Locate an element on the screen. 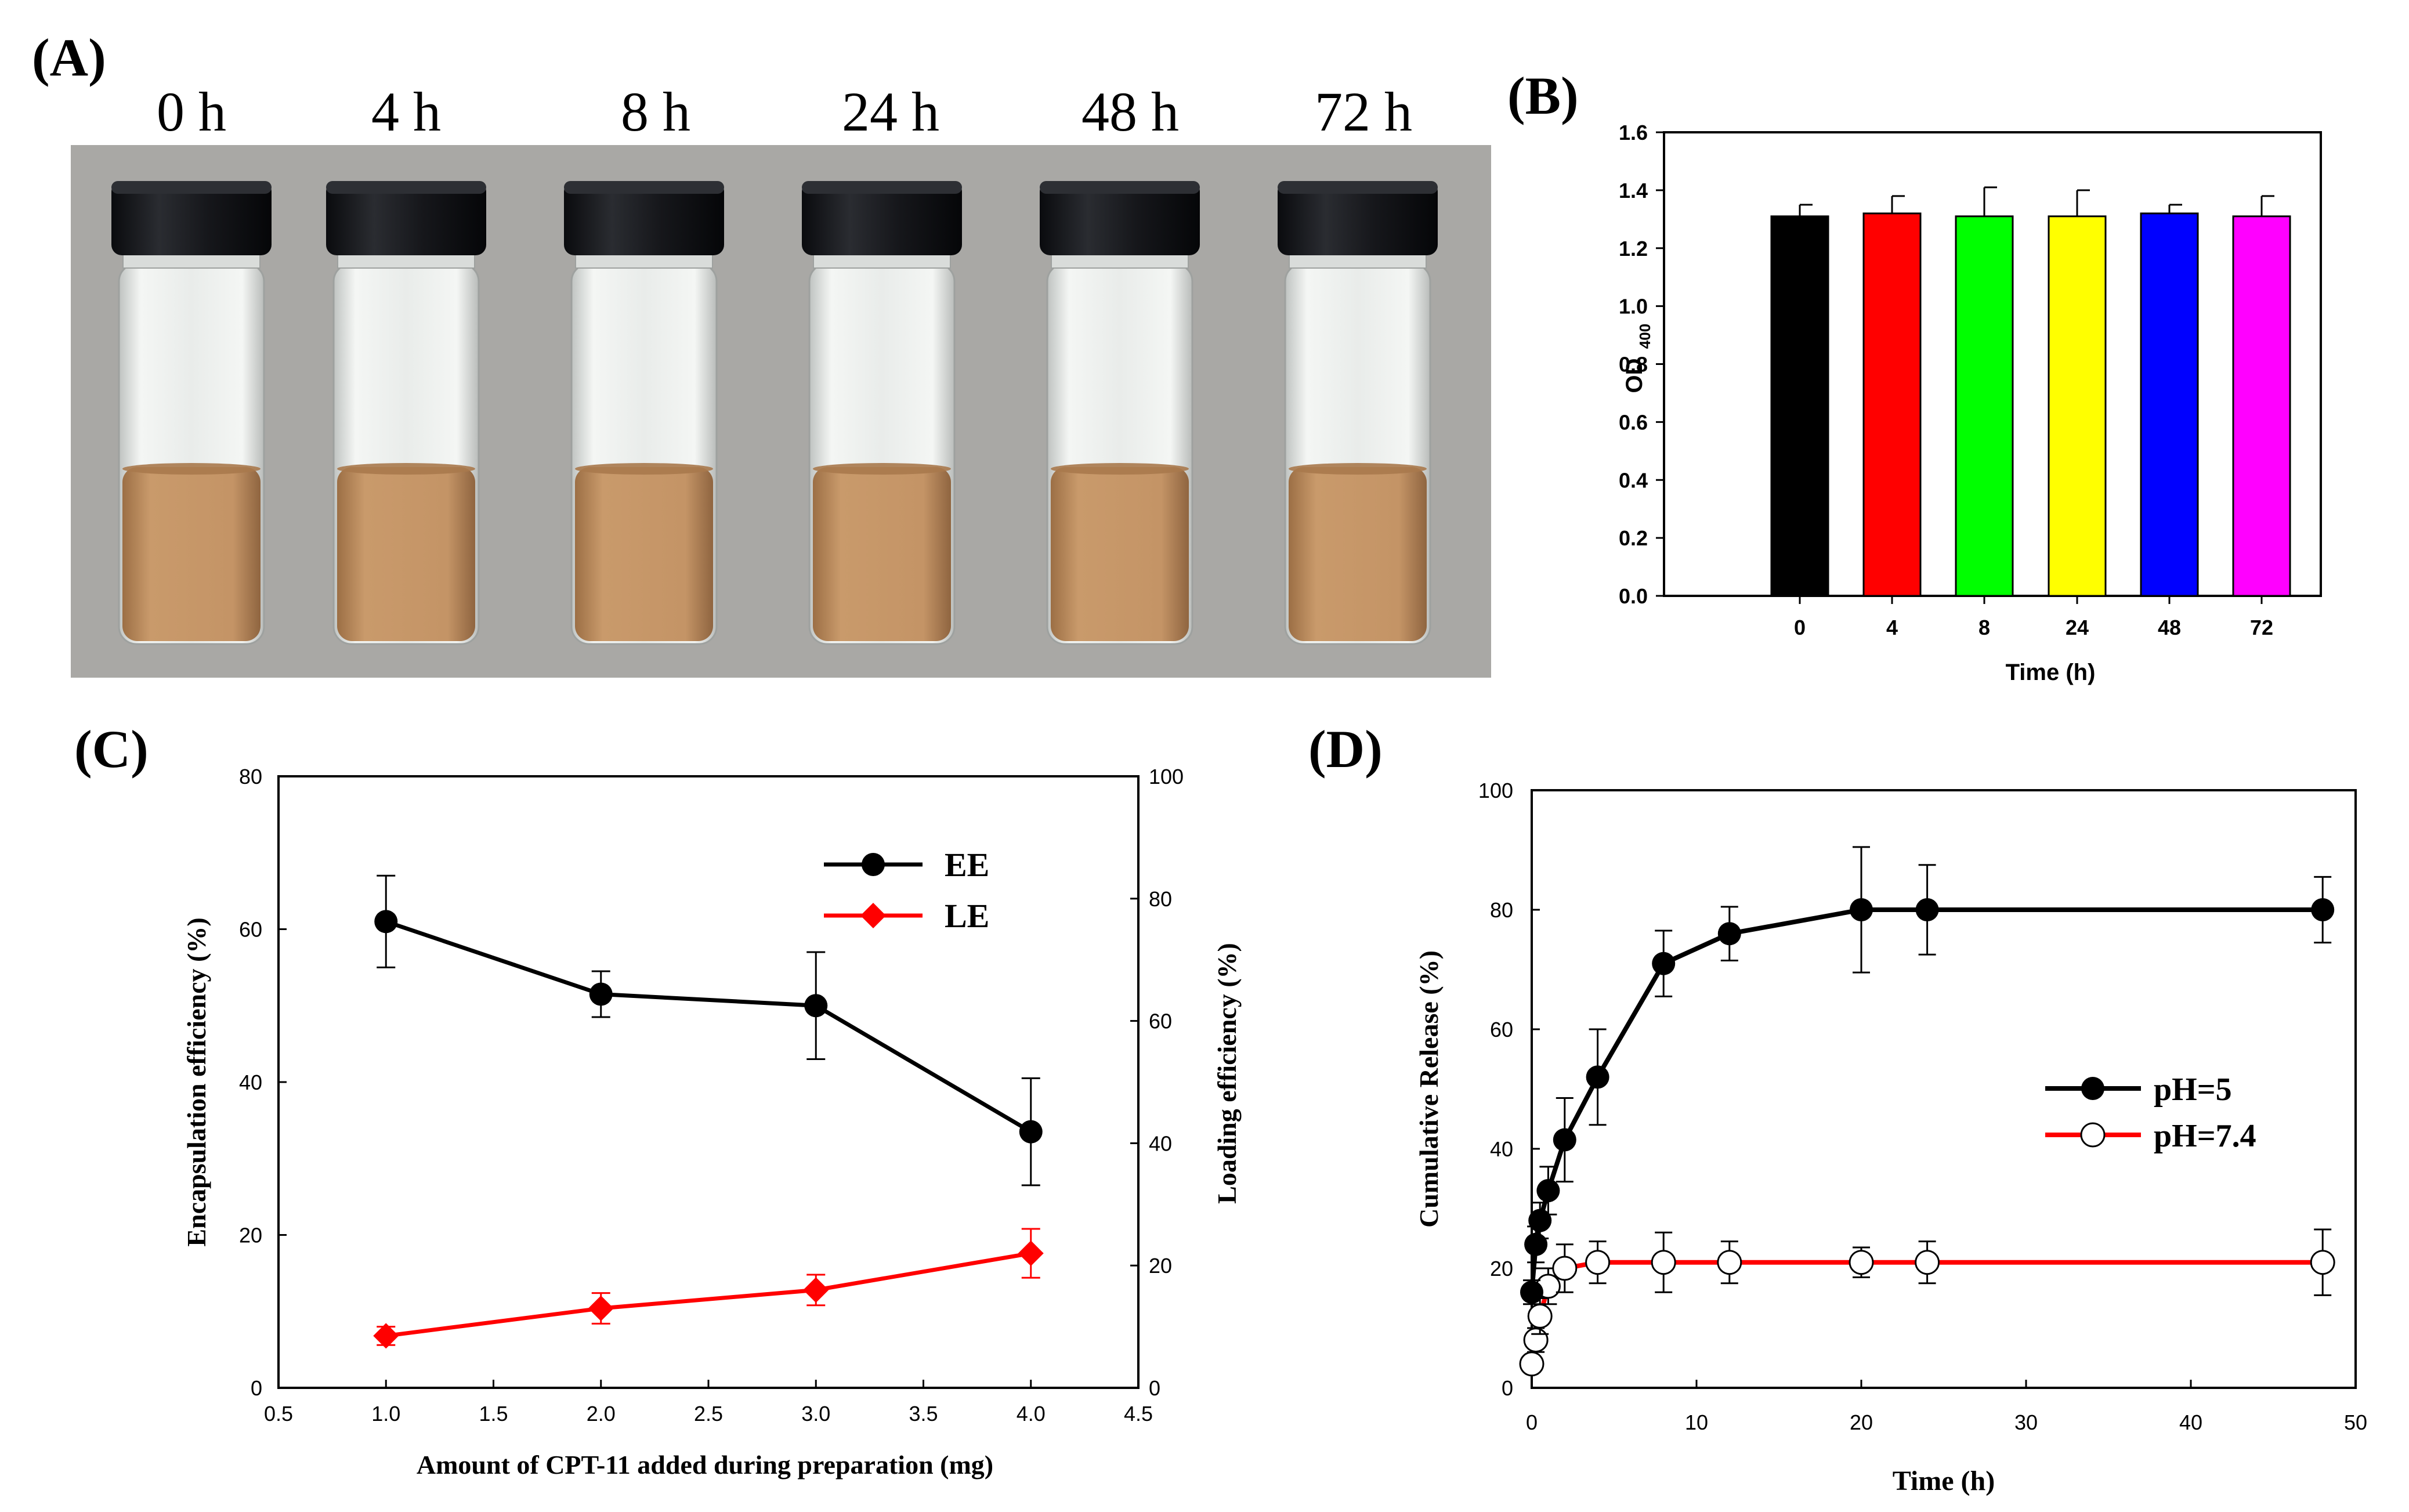  y-tick-label: 0.4 is located at coordinates (1633, 480).